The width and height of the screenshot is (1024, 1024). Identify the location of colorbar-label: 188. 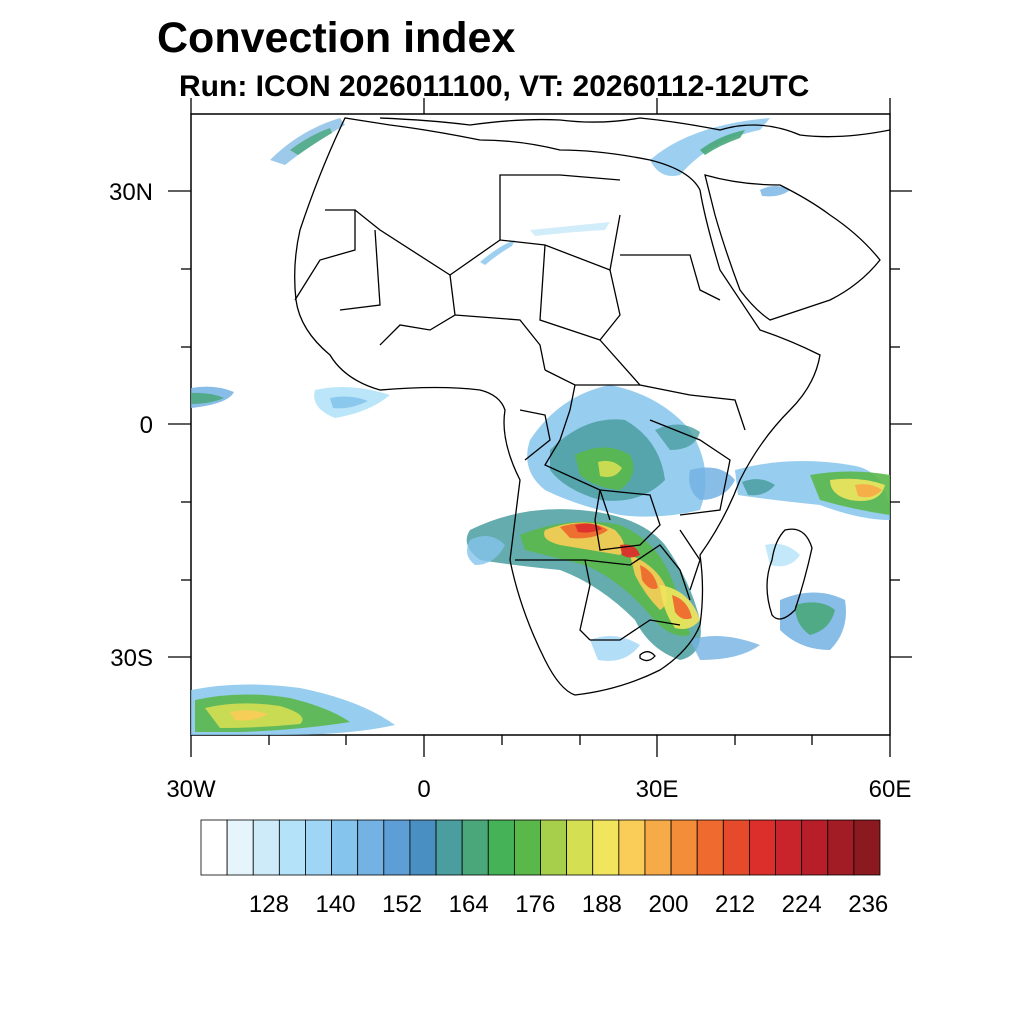
(602, 904).